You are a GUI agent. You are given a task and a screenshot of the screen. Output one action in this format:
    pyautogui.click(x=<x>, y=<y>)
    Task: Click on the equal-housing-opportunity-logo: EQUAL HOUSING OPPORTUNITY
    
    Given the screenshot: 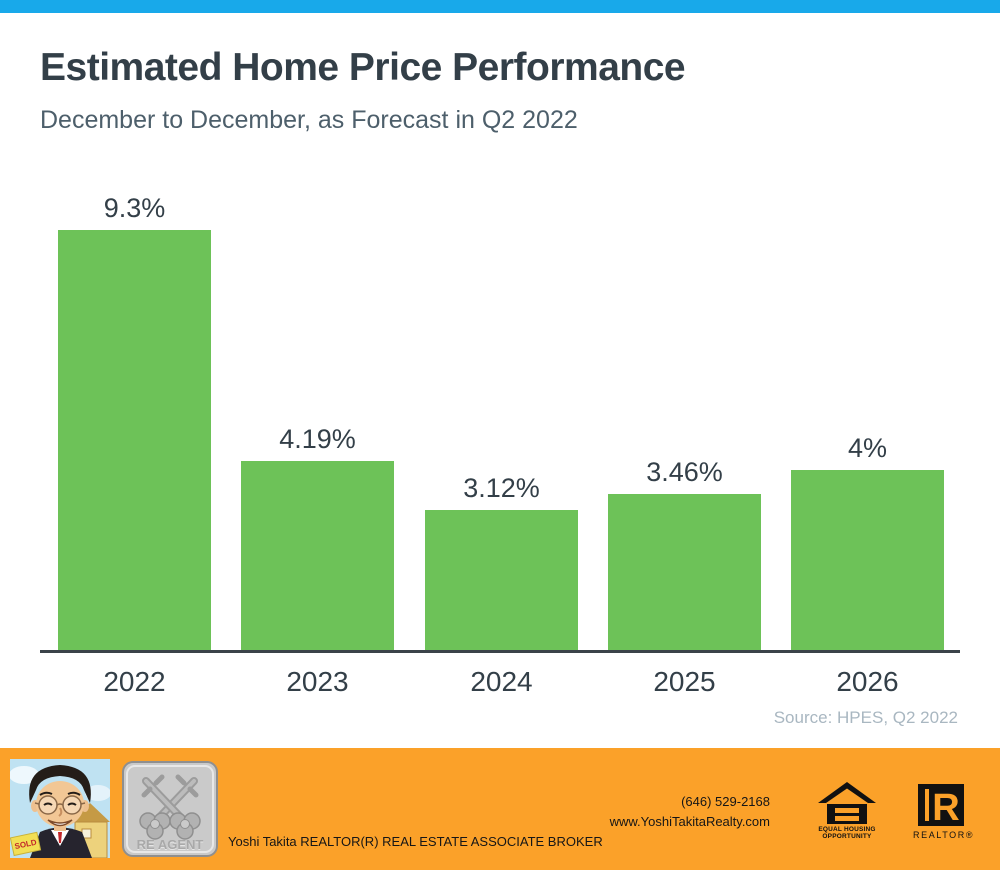 What is the action you would take?
    pyautogui.click(x=847, y=811)
    